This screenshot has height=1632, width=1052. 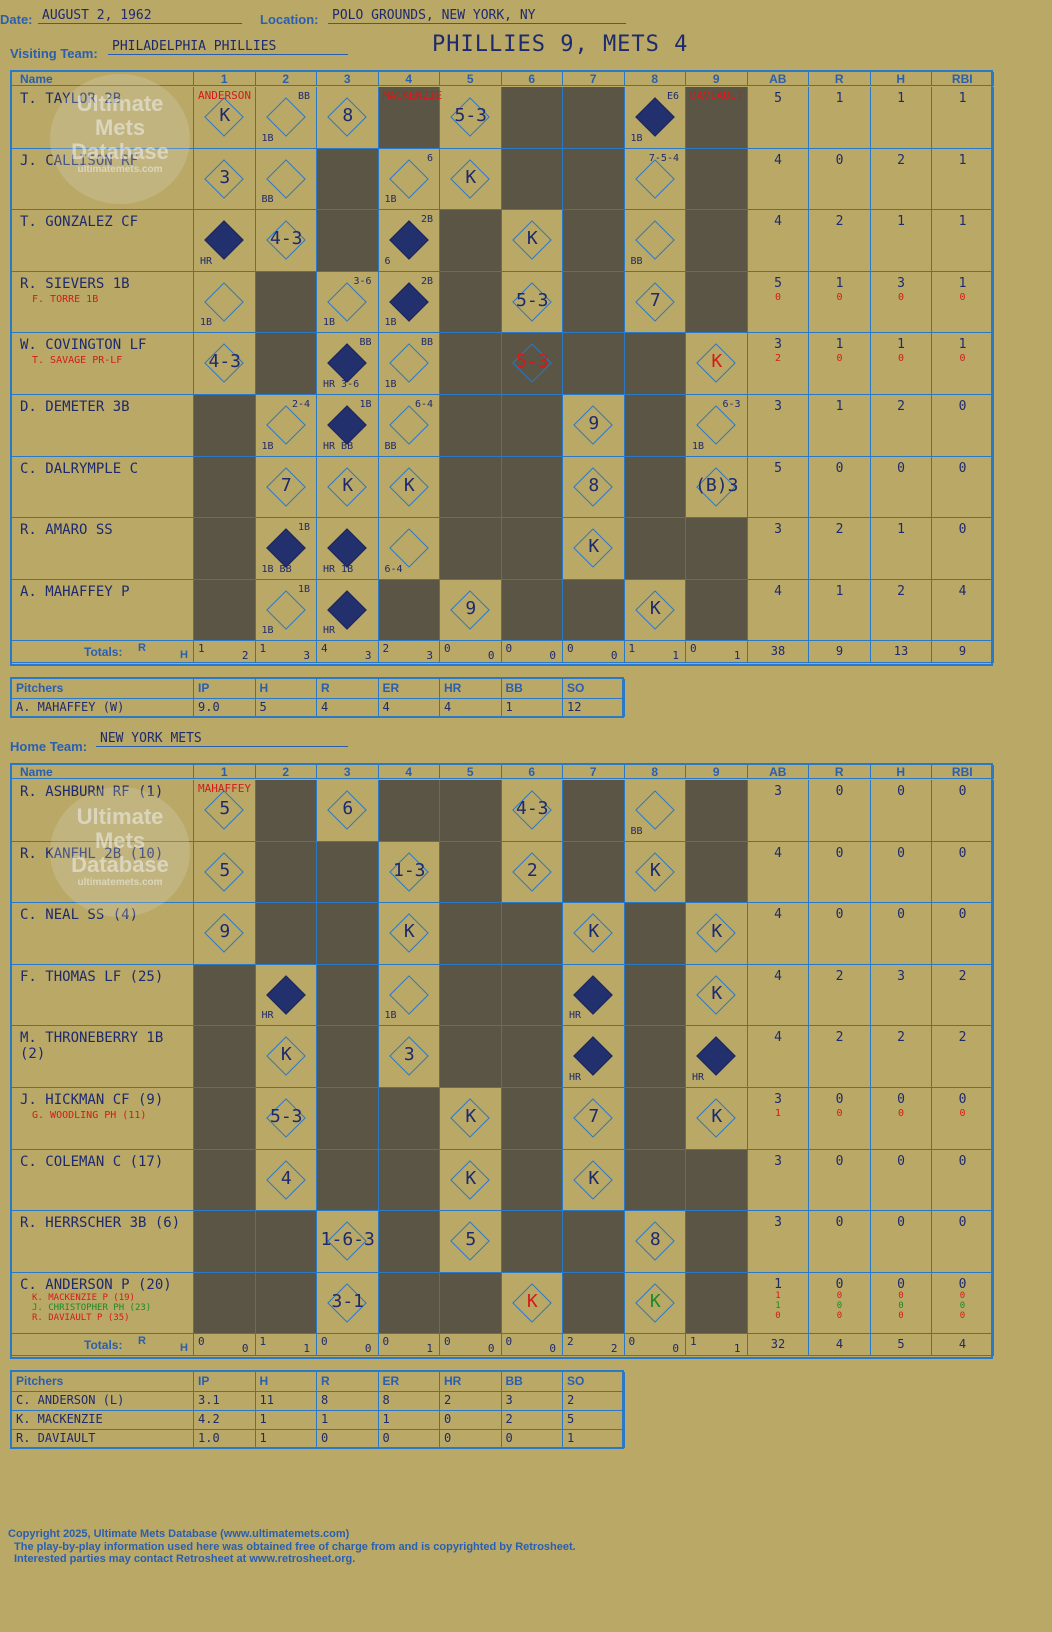 I want to click on pitcher-stat-header: ER, so click(x=409, y=688).